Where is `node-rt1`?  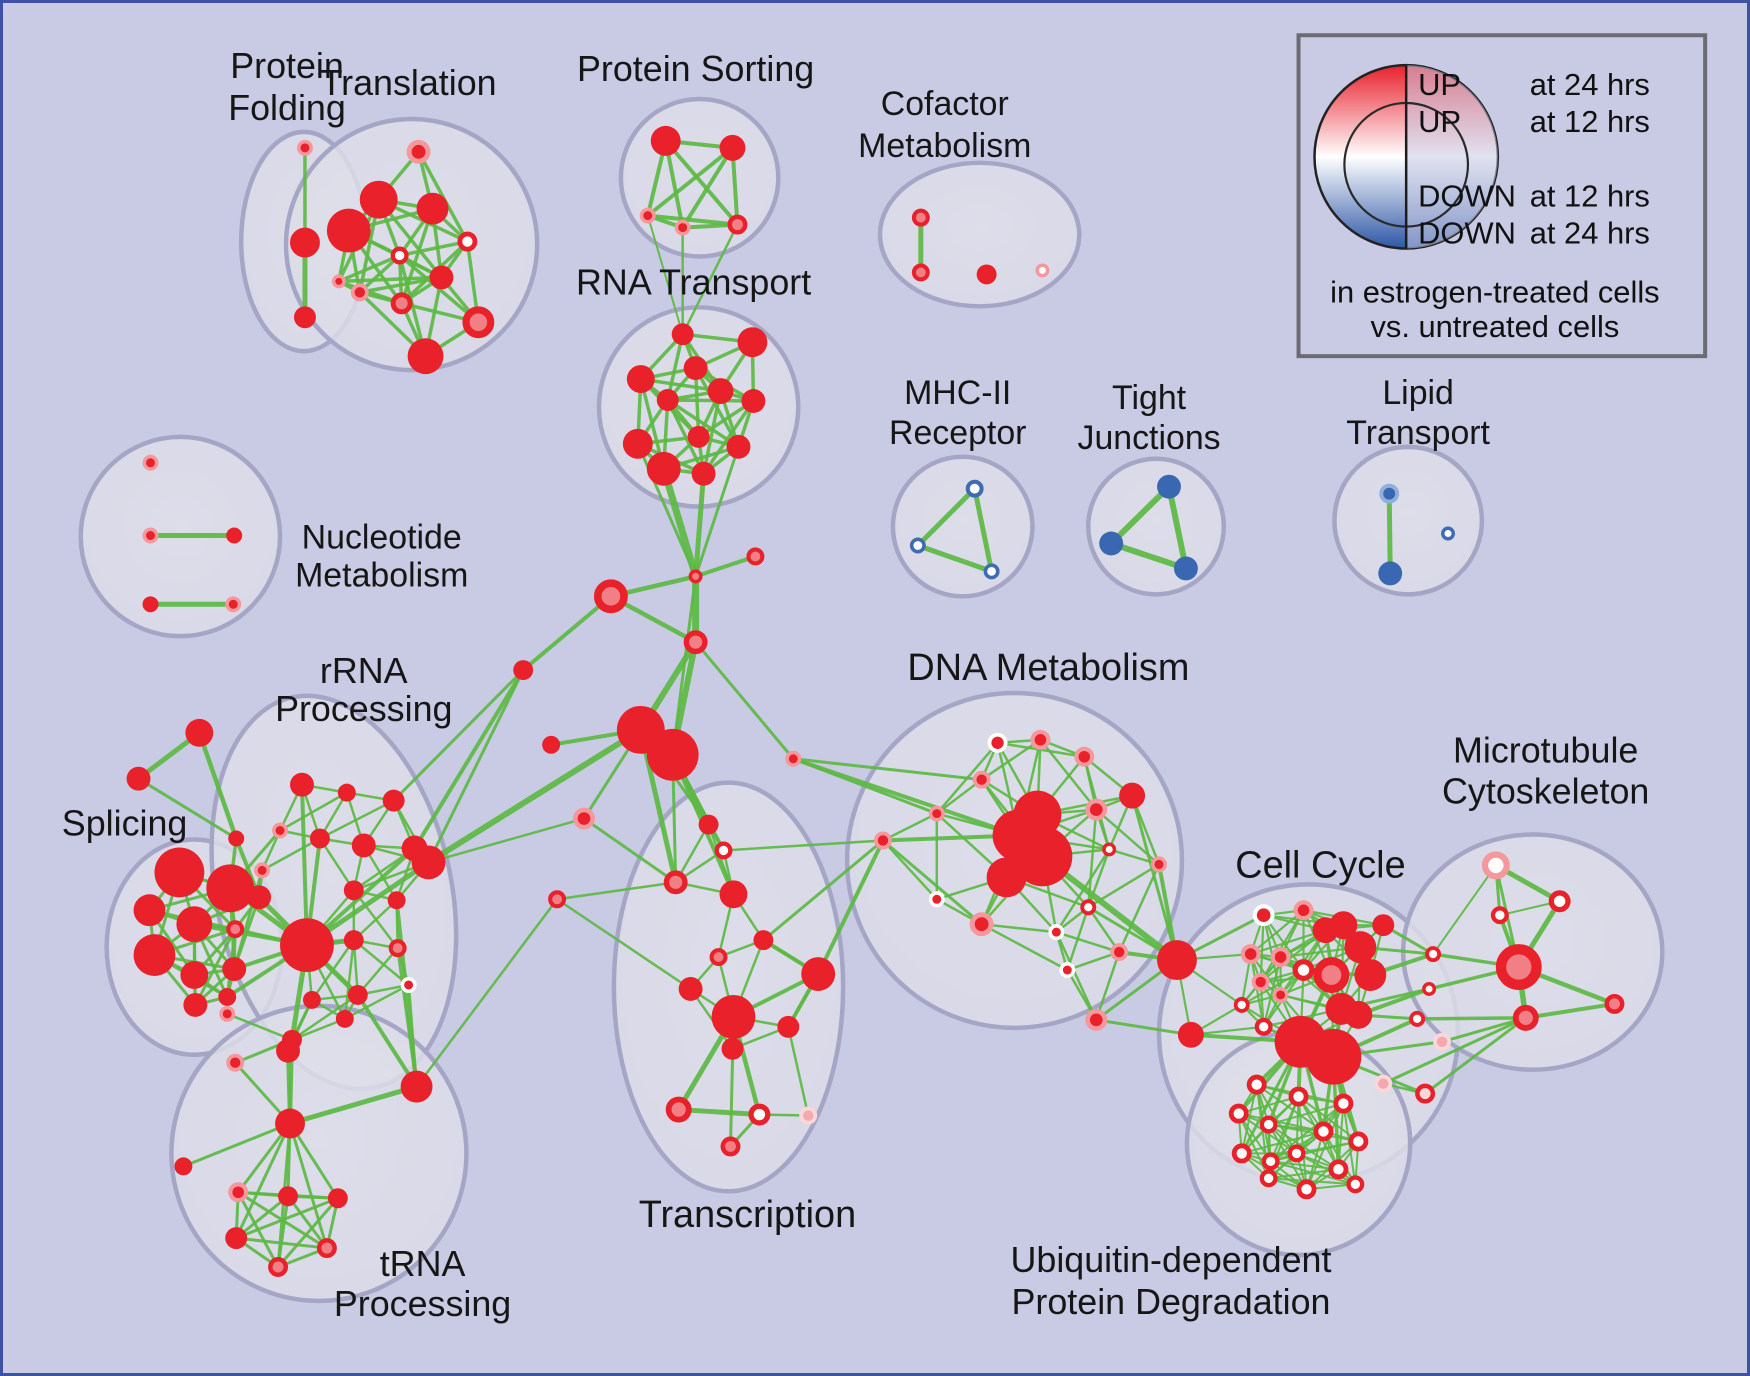 node-rt1 is located at coordinates (682, 334).